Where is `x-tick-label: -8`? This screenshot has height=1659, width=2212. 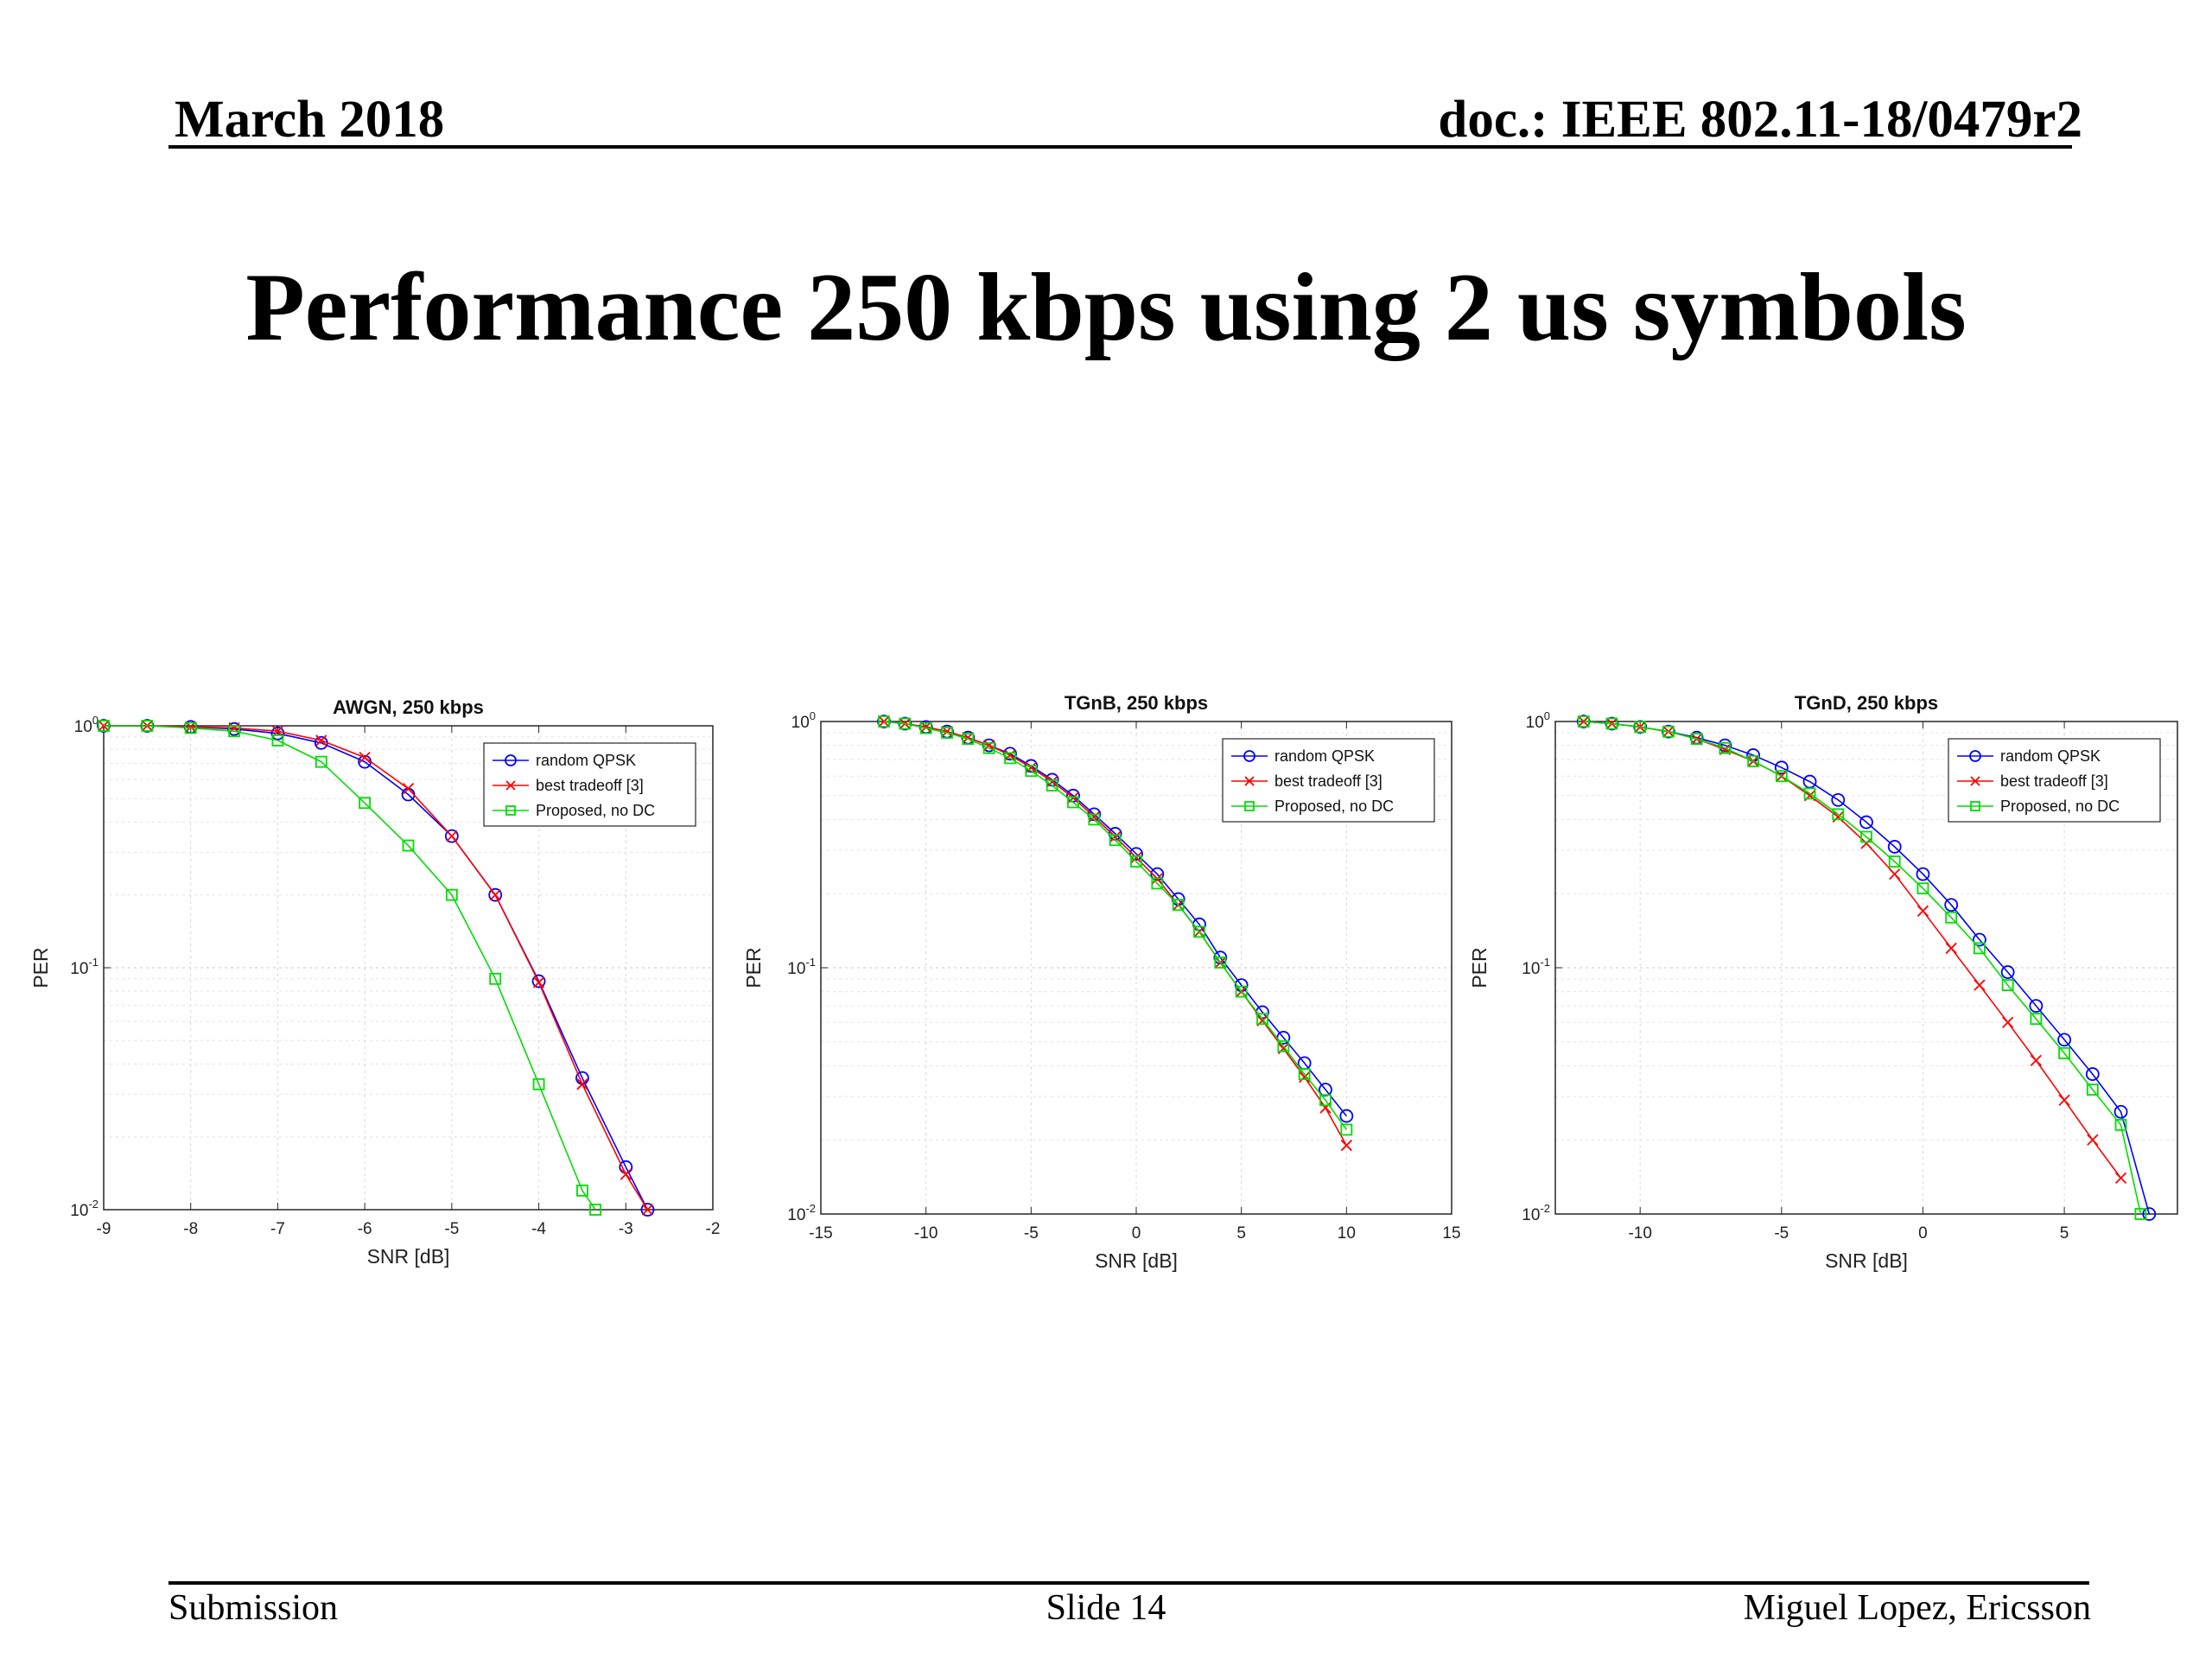
x-tick-label: -8 is located at coordinates (190, 1229).